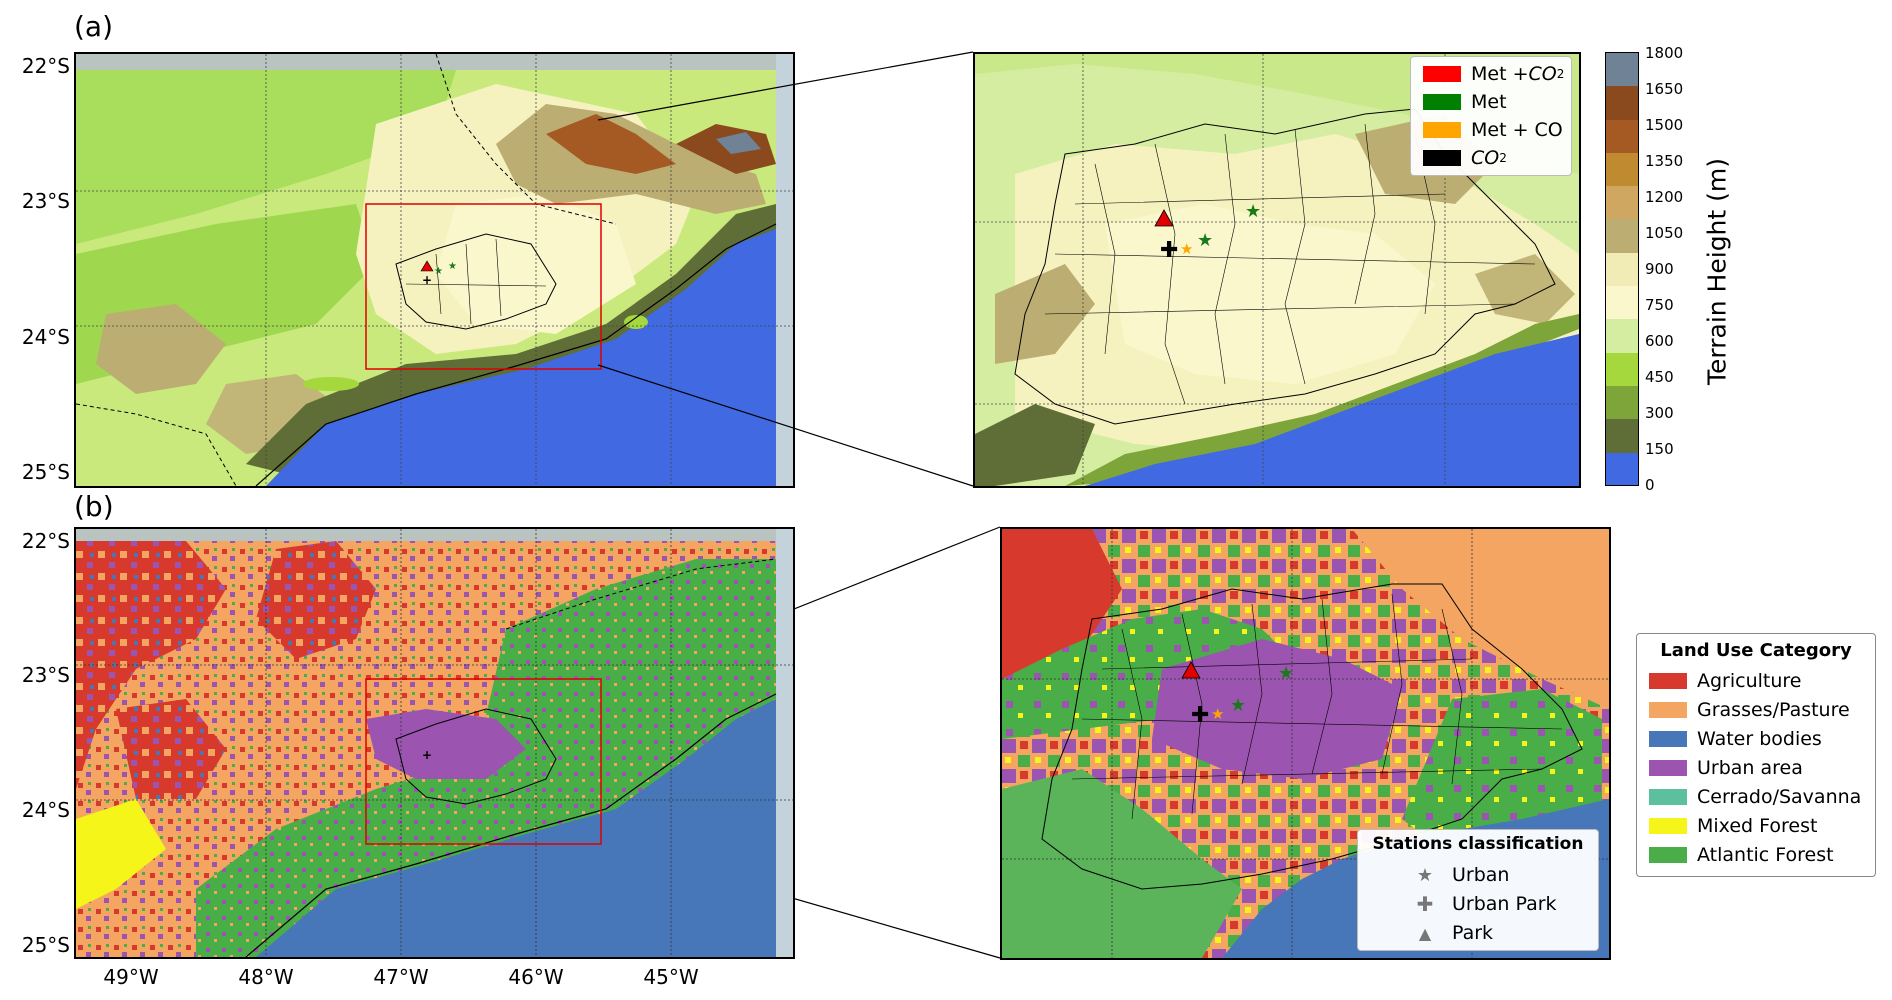 The width and height of the screenshot is (1892, 1000). What do you see at coordinates (1664, 125) in the screenshot?
I see `colorbar-tick: 1500` at bounding box center [1664, 125].